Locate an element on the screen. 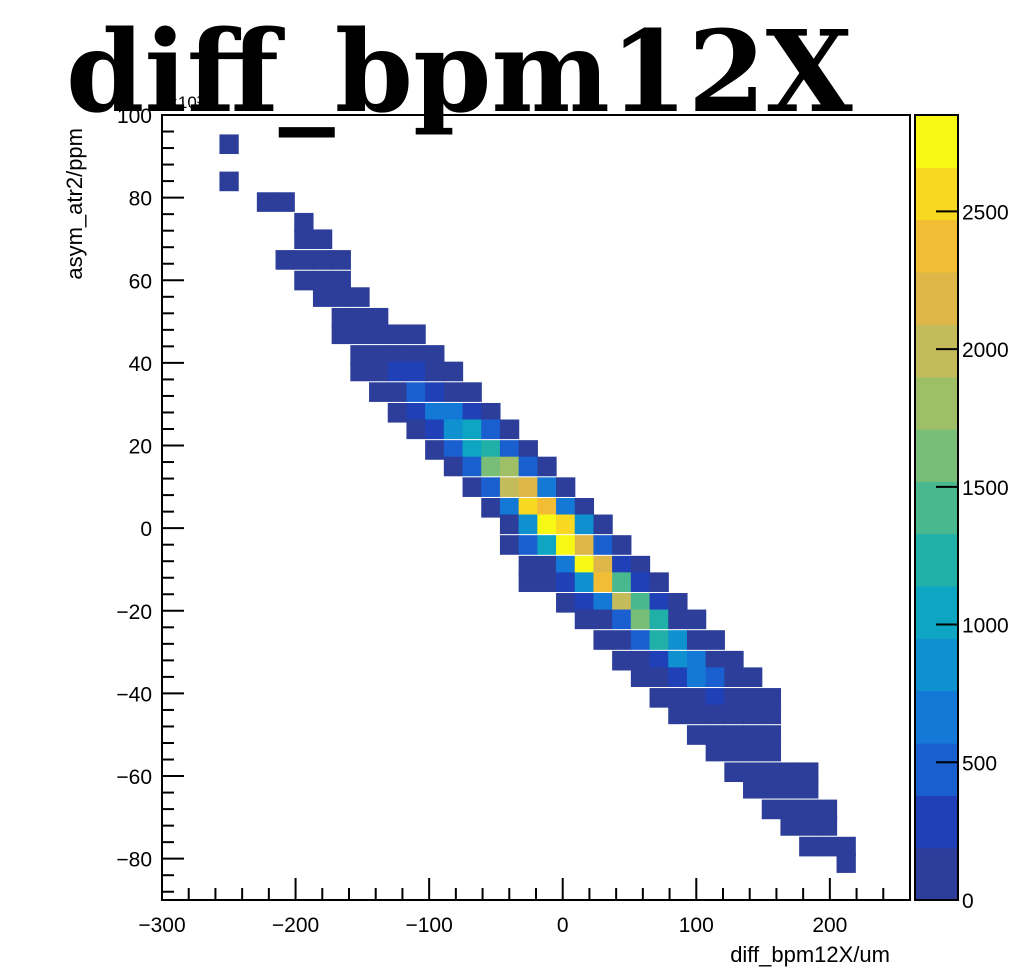  palette-tick-label: 2000 is located at coordinates (985, 350).